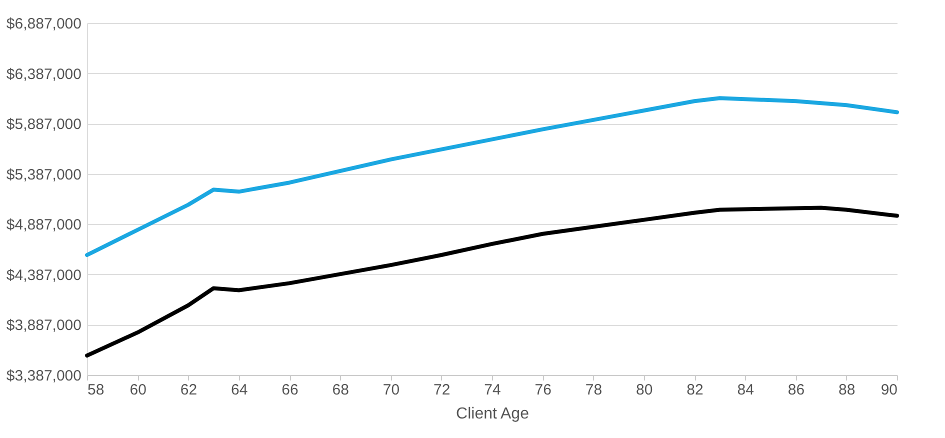  What do you see at coordinates (493, 414) in the screenshot?
I see `x-axis-title: Client Age` at bounding box center [493, 414].